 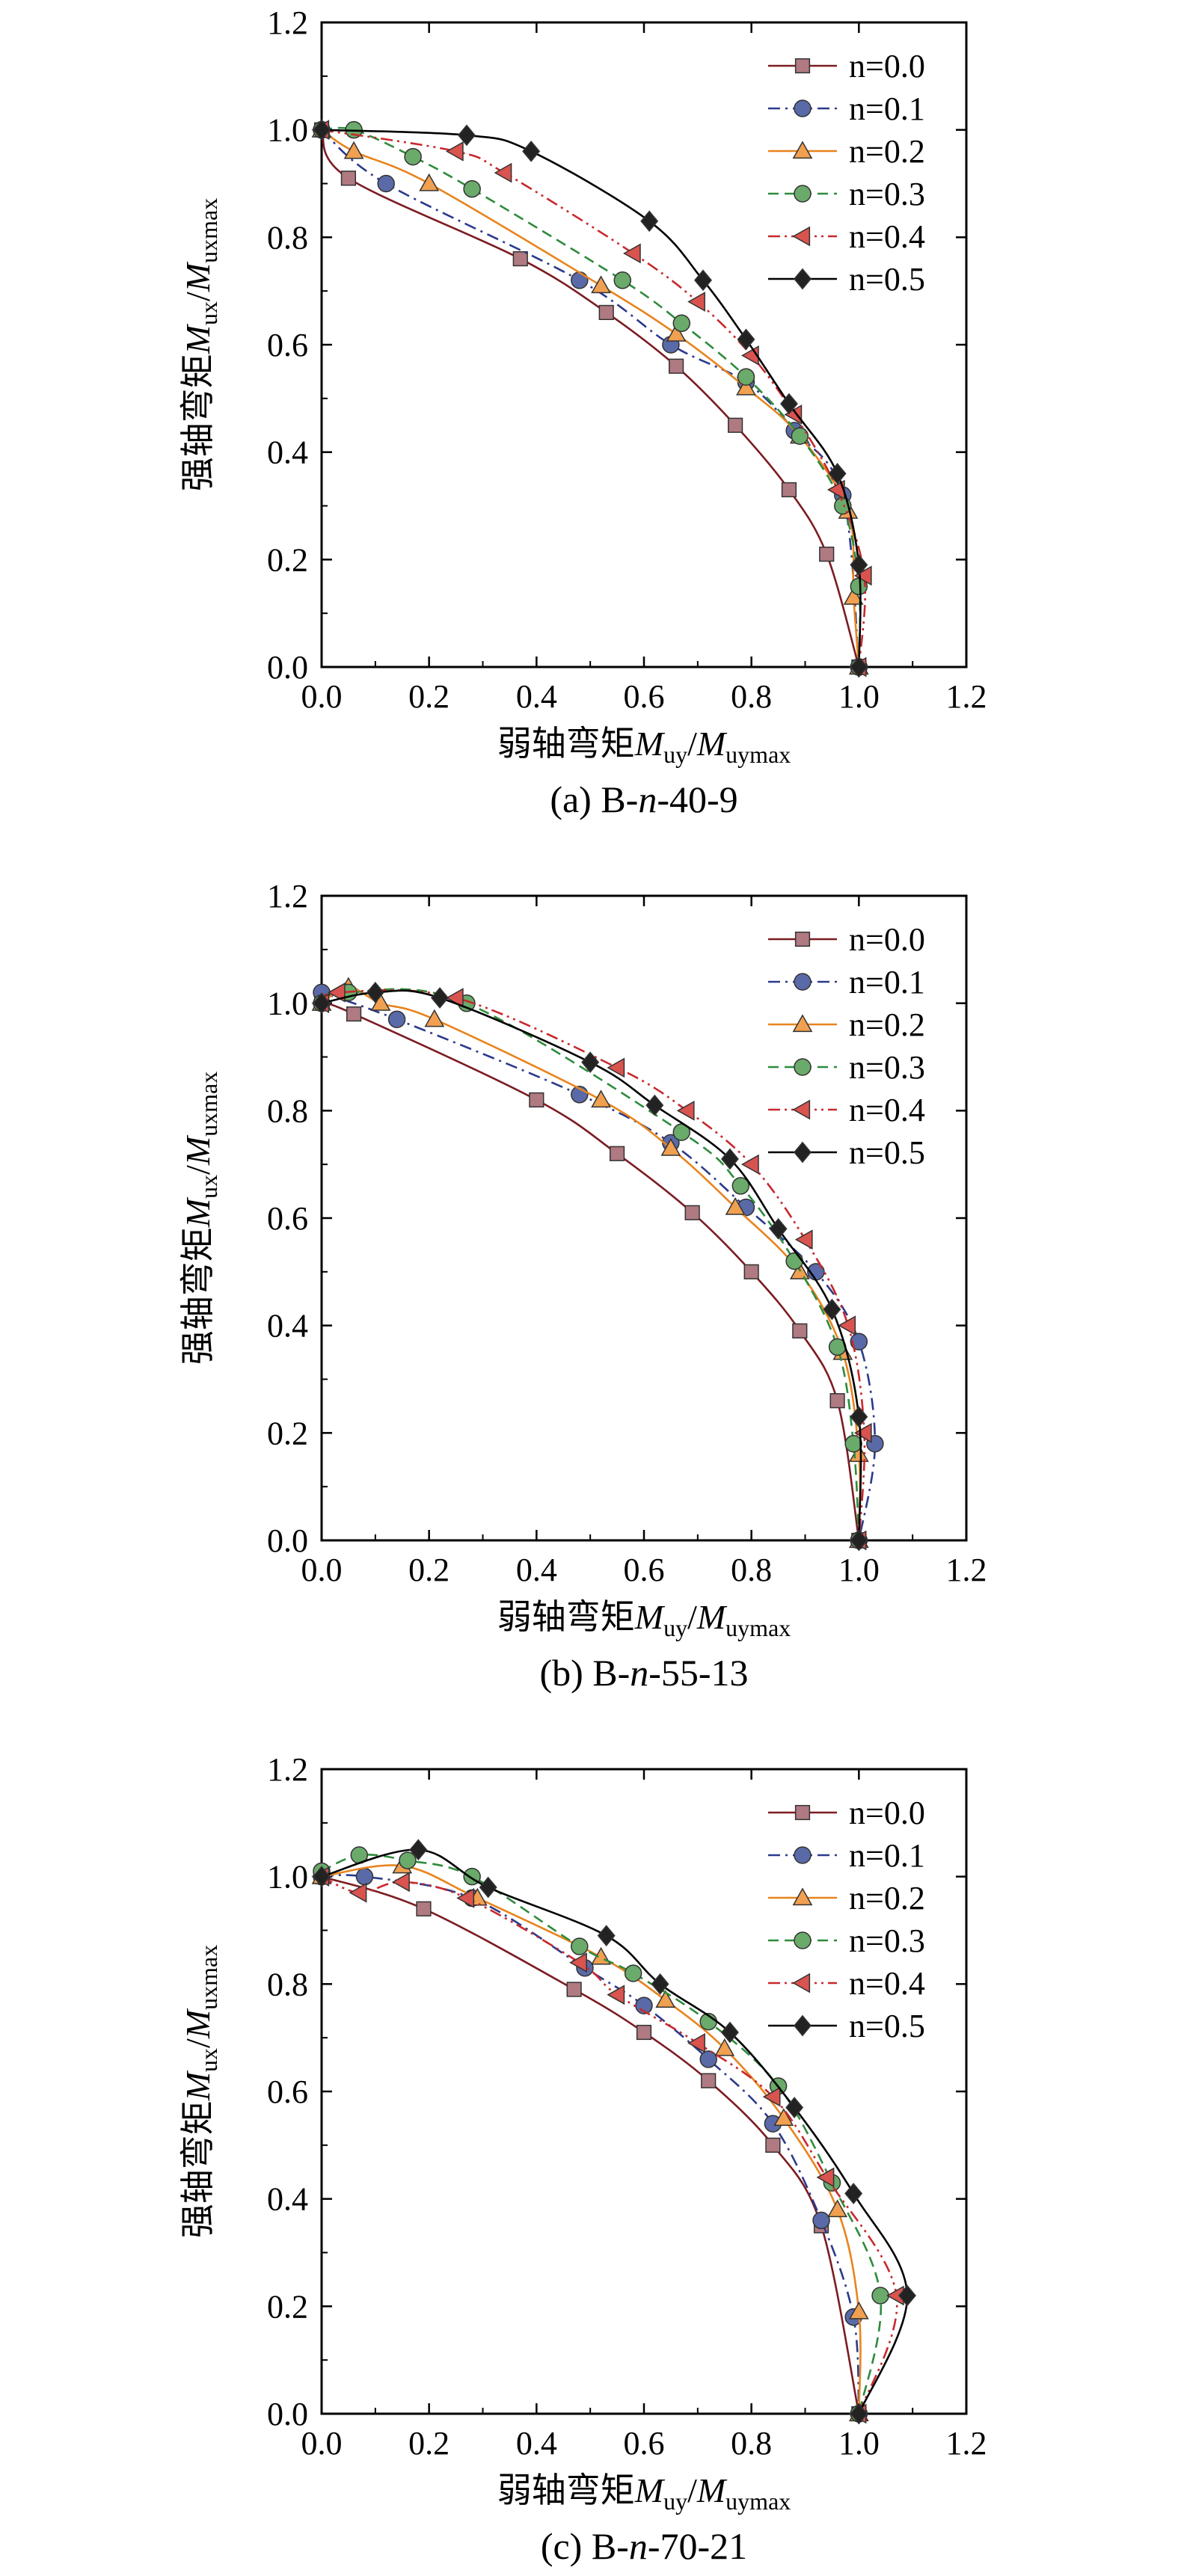 What do you see at coordinates (697, 799) in the screenshot?
I see `caption-part: -40-9` at bounding box center [697, 799].